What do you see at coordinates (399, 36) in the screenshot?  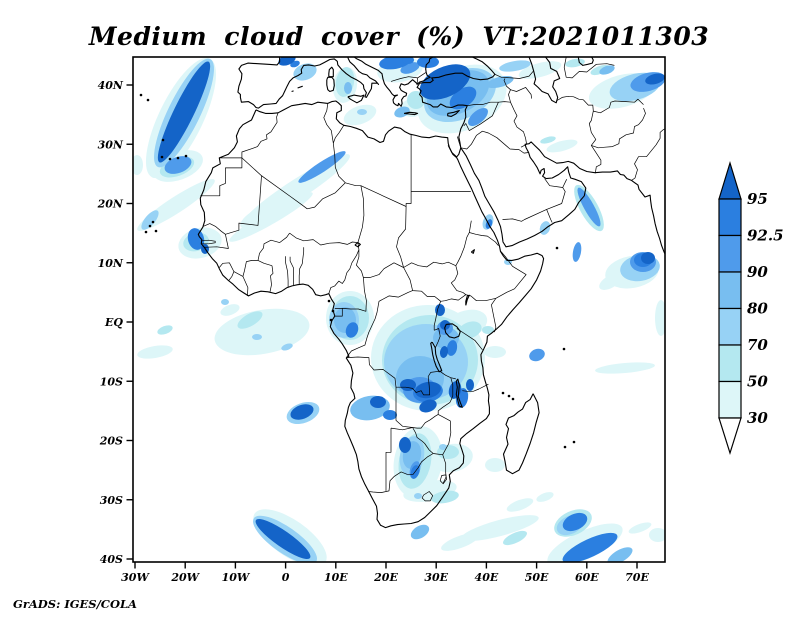 I see `plot-title: Medium cloud cover (%) VT:2021011303` at bounding box center [399, 36].